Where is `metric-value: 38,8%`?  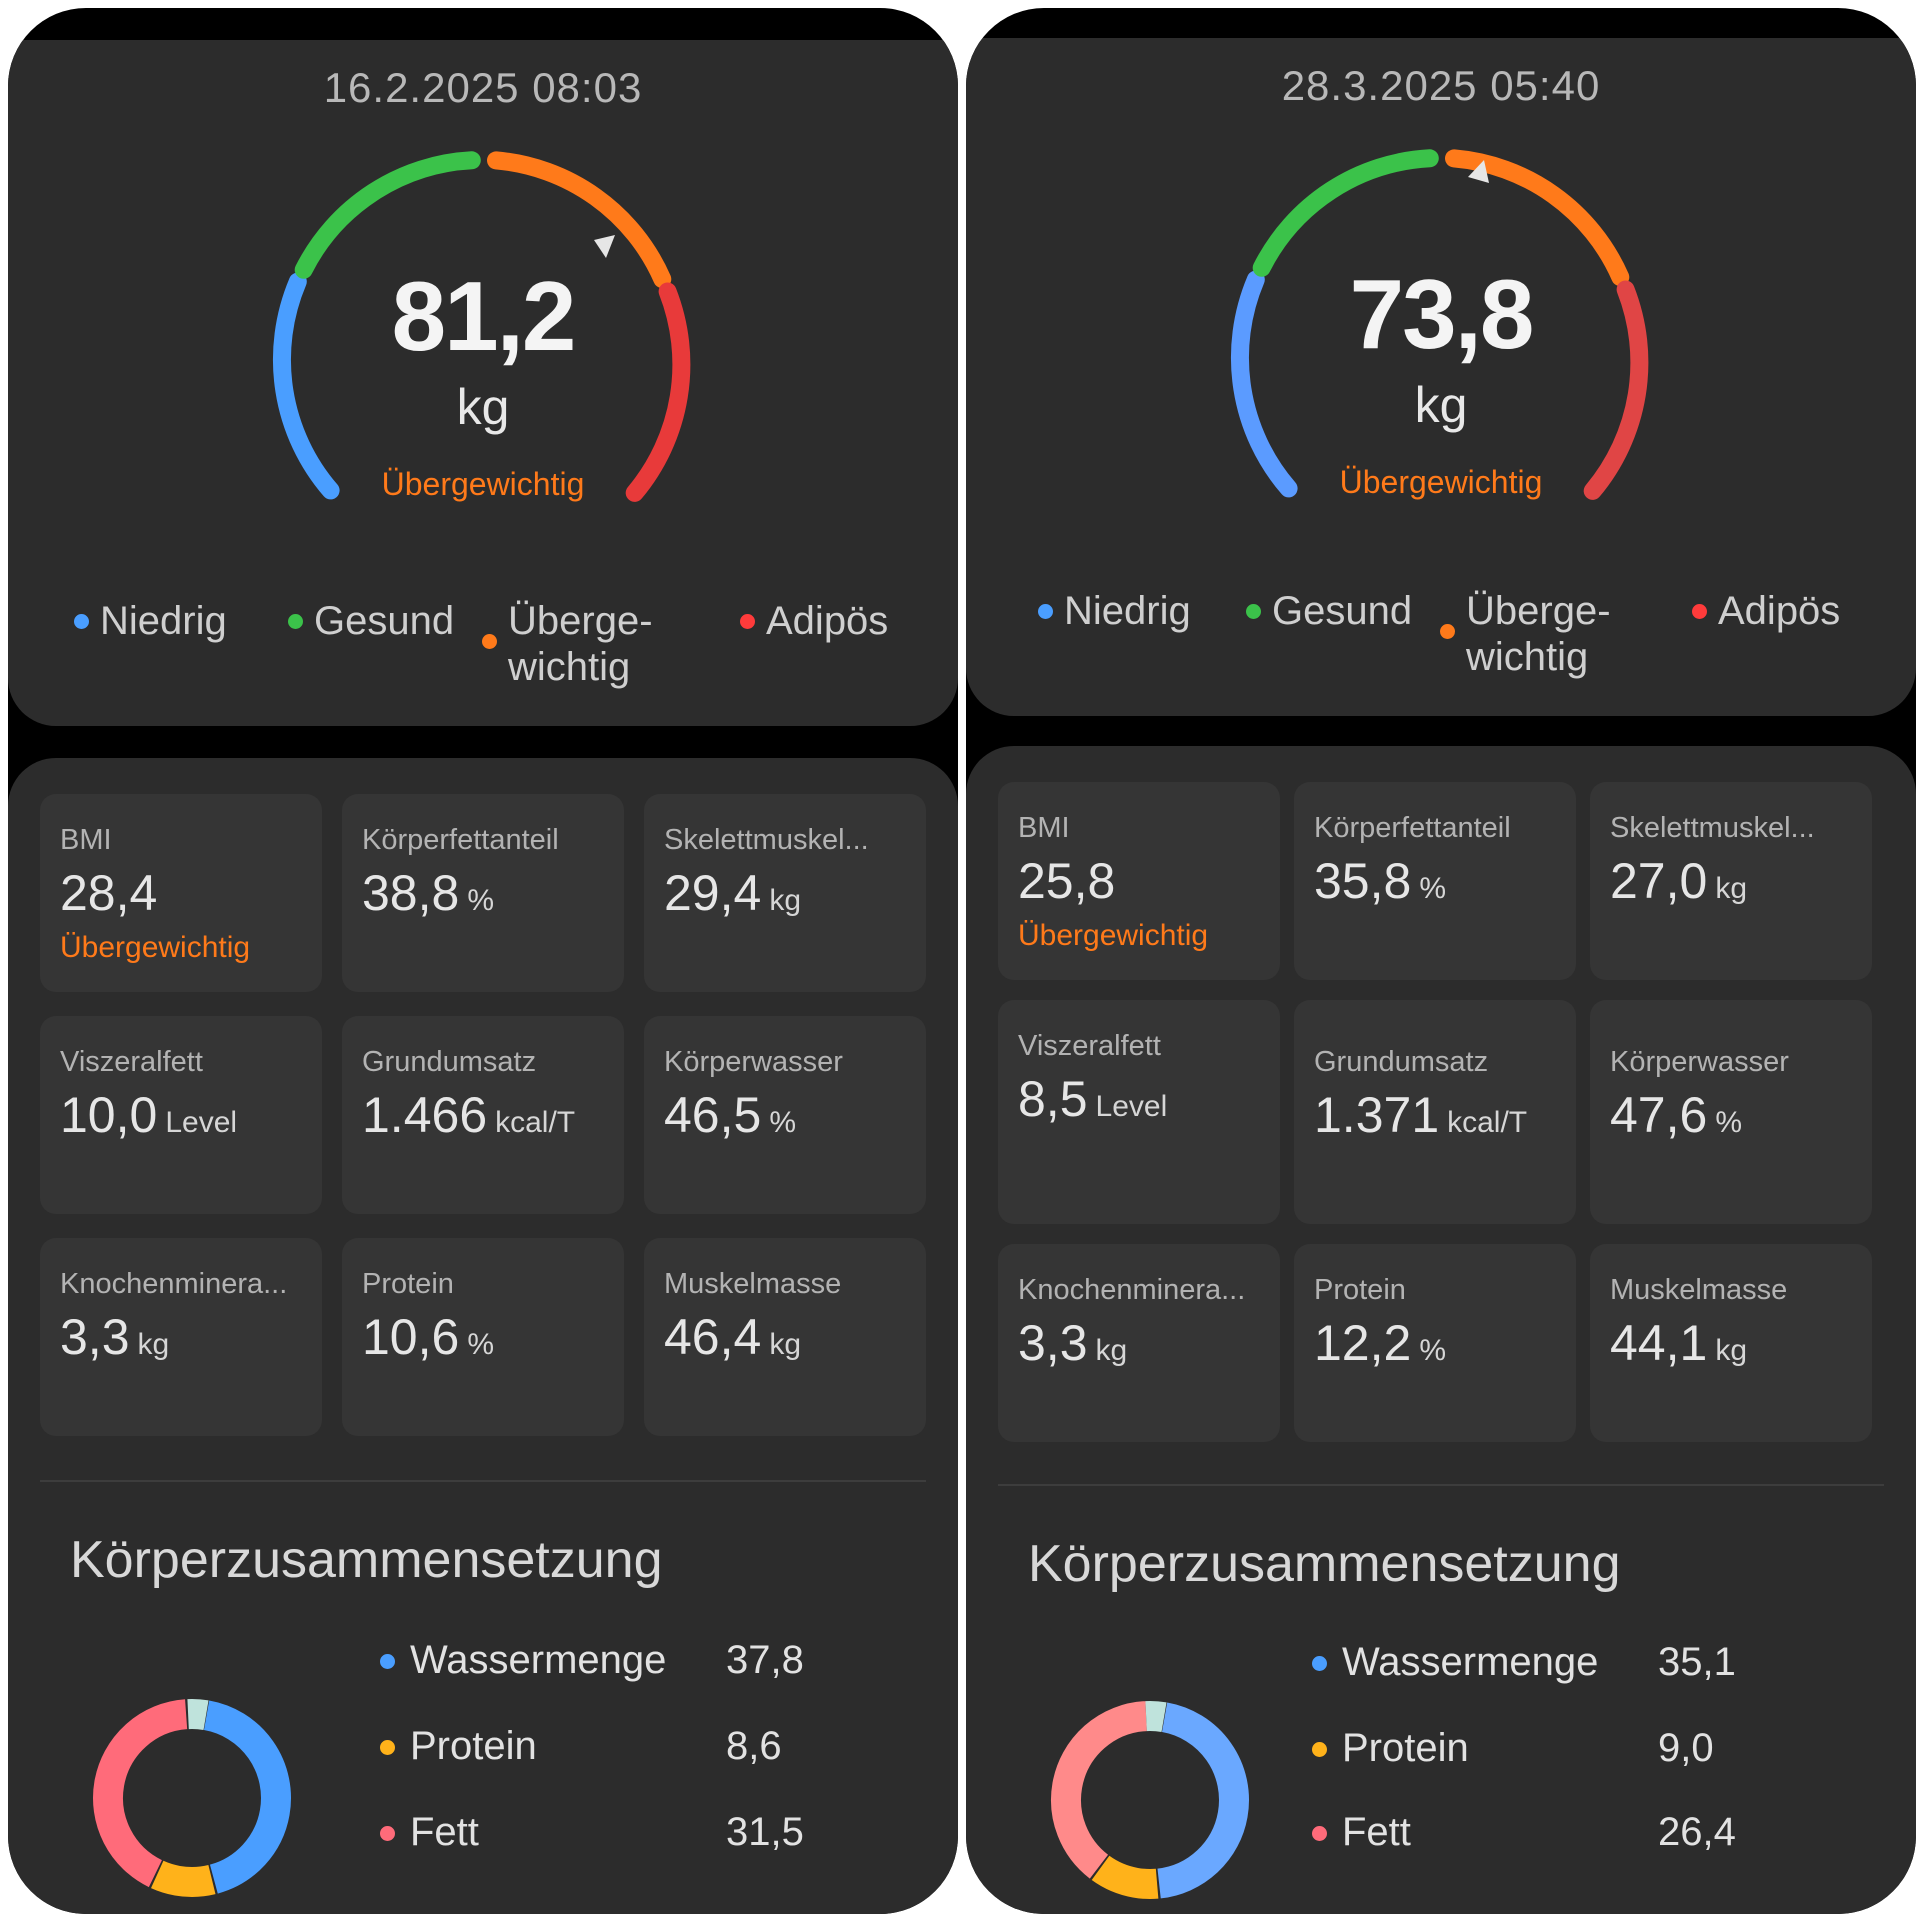
metric-value: 38,8% is located at coordinates (428, 893).